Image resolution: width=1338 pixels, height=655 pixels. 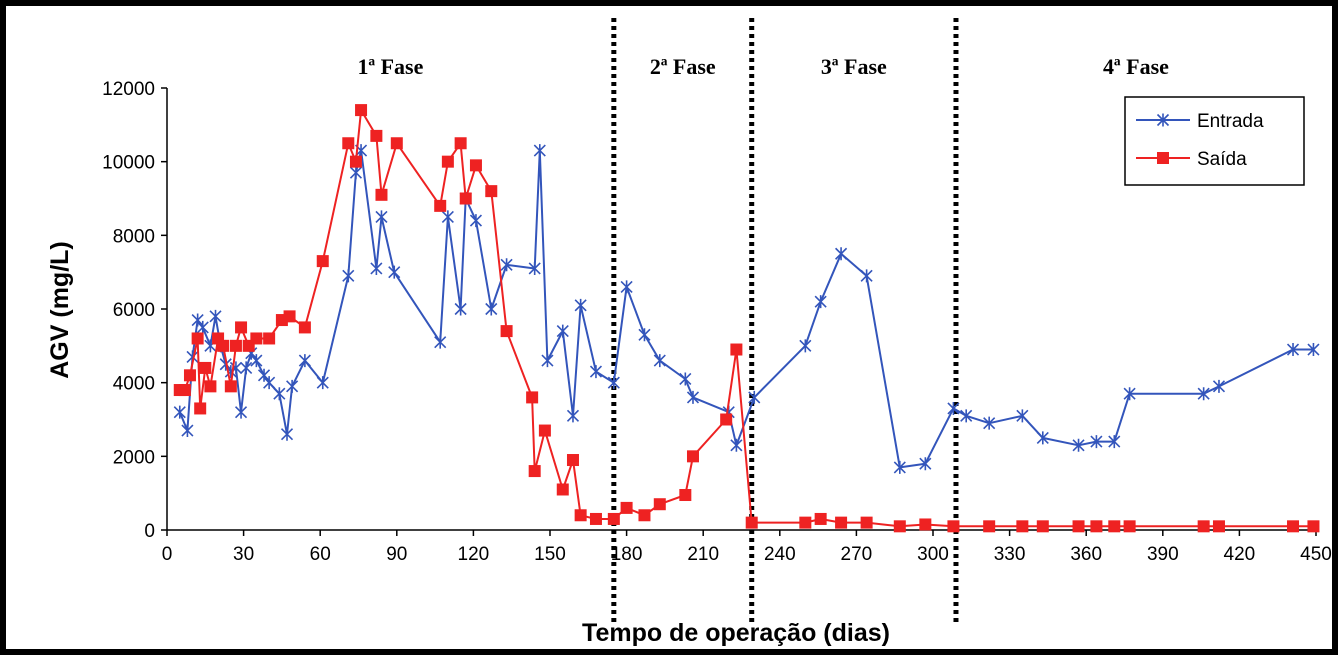 What do you see at coordinates (1222, 159) in the screenshot?
I see `legend-label: Saída` at bounding box center [1222, 159].